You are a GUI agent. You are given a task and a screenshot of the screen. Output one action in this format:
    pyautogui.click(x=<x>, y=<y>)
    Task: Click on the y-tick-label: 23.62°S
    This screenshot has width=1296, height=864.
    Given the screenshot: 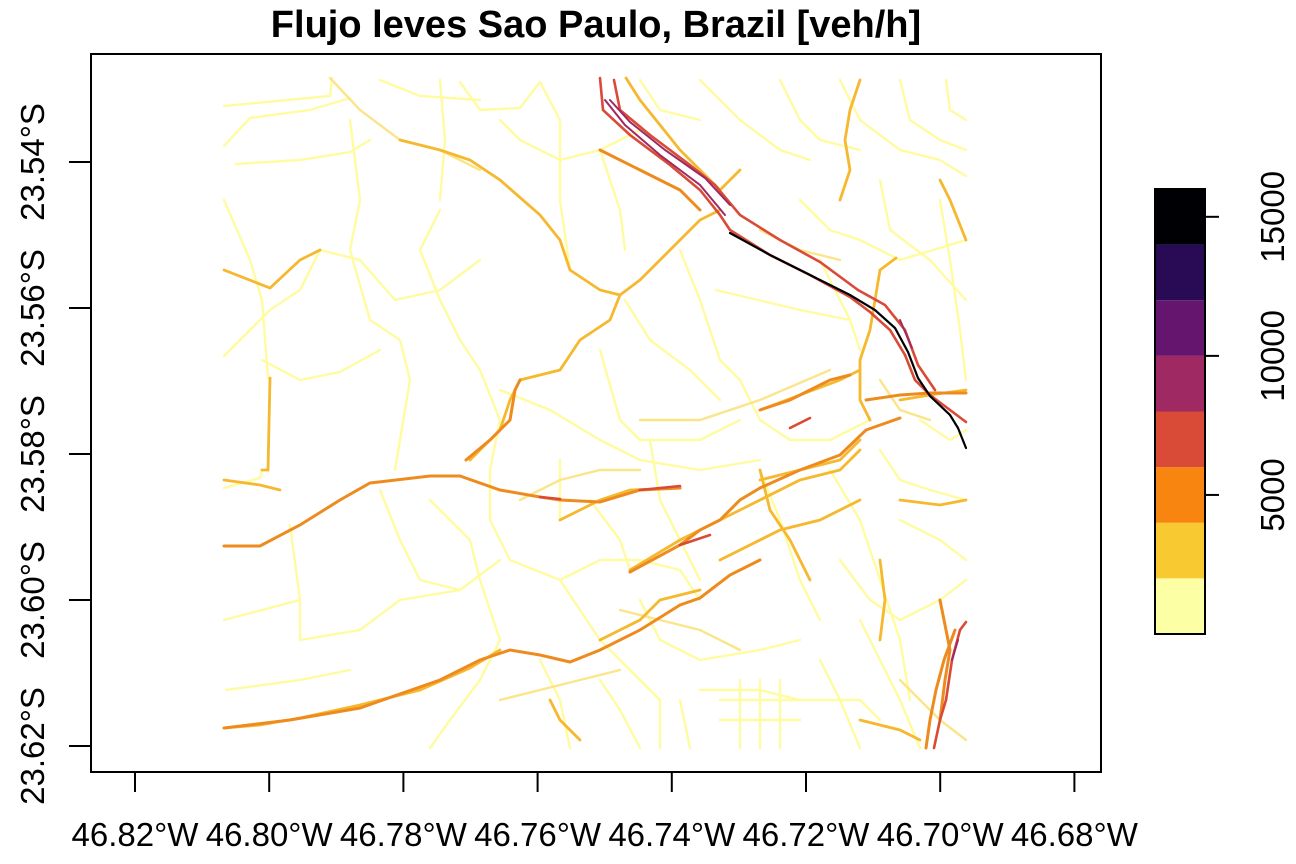 What is the action you would take?
    pyautogui.click(x=32, y=746)
    